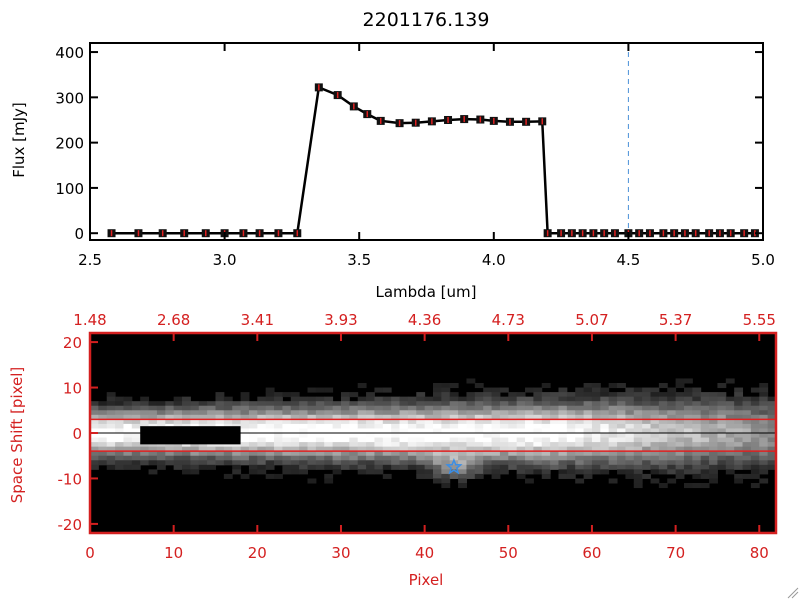 The width and height of the screenshot is (800, 600). Describe the element at coordinates (426, 292) in the screenshot. I see `top-x-label: Lambda [um]` at that location.